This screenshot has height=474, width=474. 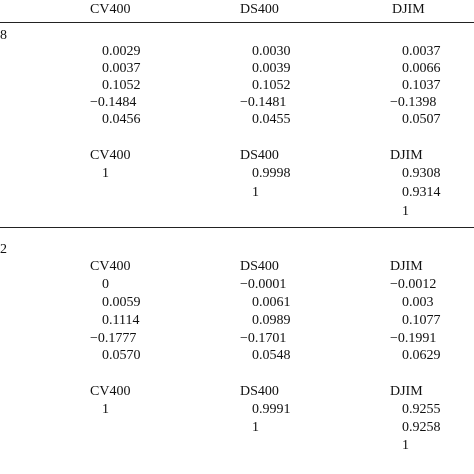 What do you see at coordinates (271, 173) in the screenshot?
I see `panel1-corr-cell: 0.9998` at bounding box center [271, 173].